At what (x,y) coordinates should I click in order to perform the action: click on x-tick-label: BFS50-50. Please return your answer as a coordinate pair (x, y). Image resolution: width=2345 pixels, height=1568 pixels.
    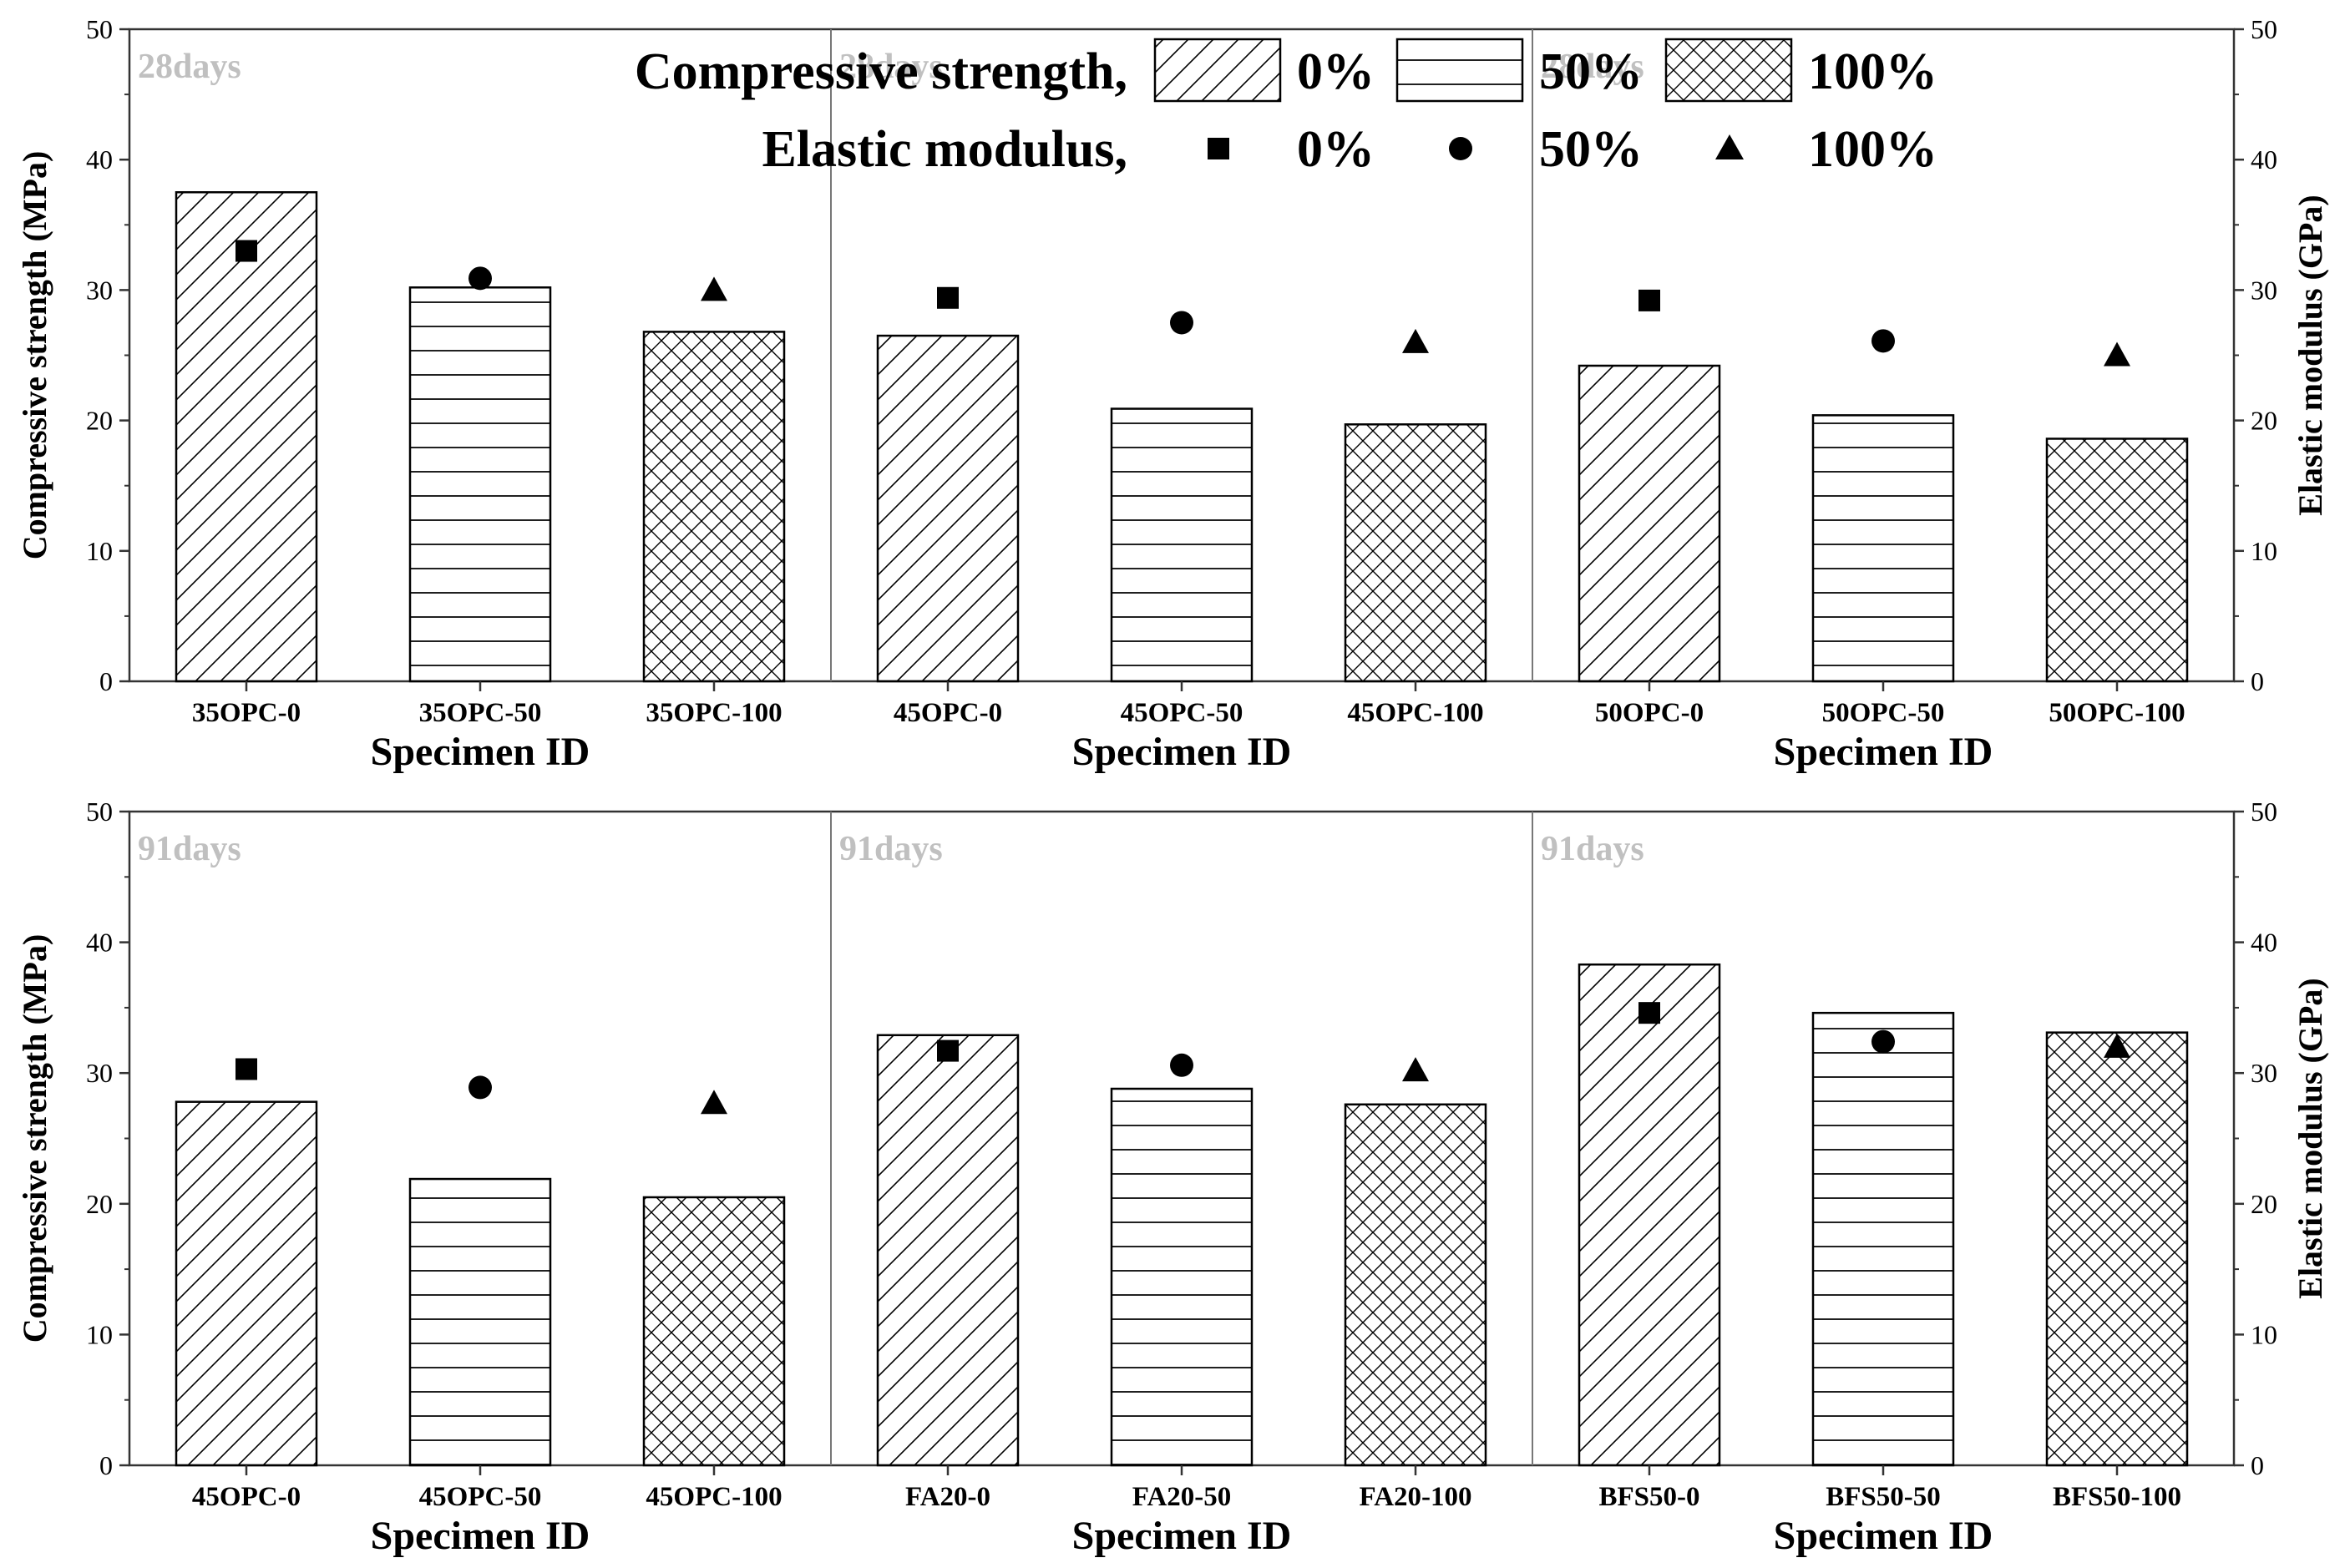
    Looking at the image, I should click on (1883, 1497).